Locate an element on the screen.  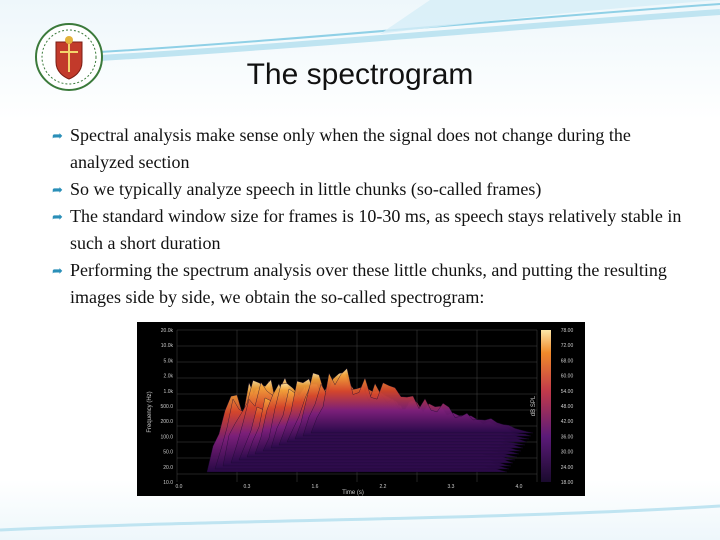
x-tick-label: 3.3 is located at coordinates (451, 487).